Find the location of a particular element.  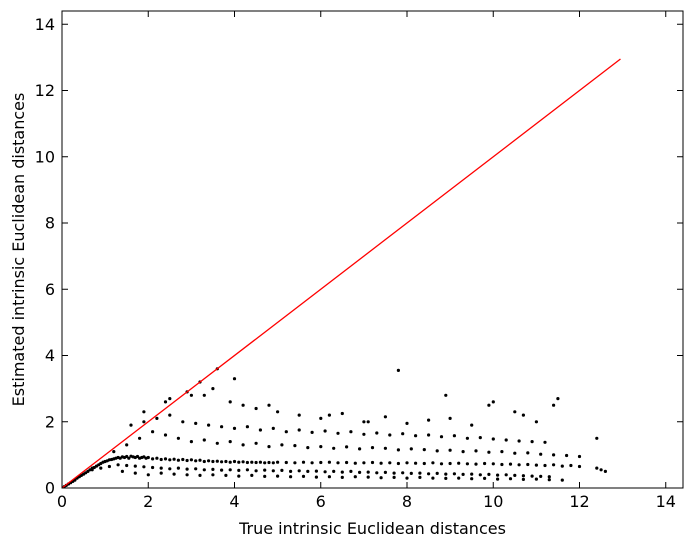

y-tick-label: 2 is located at coordinates (50, 421).